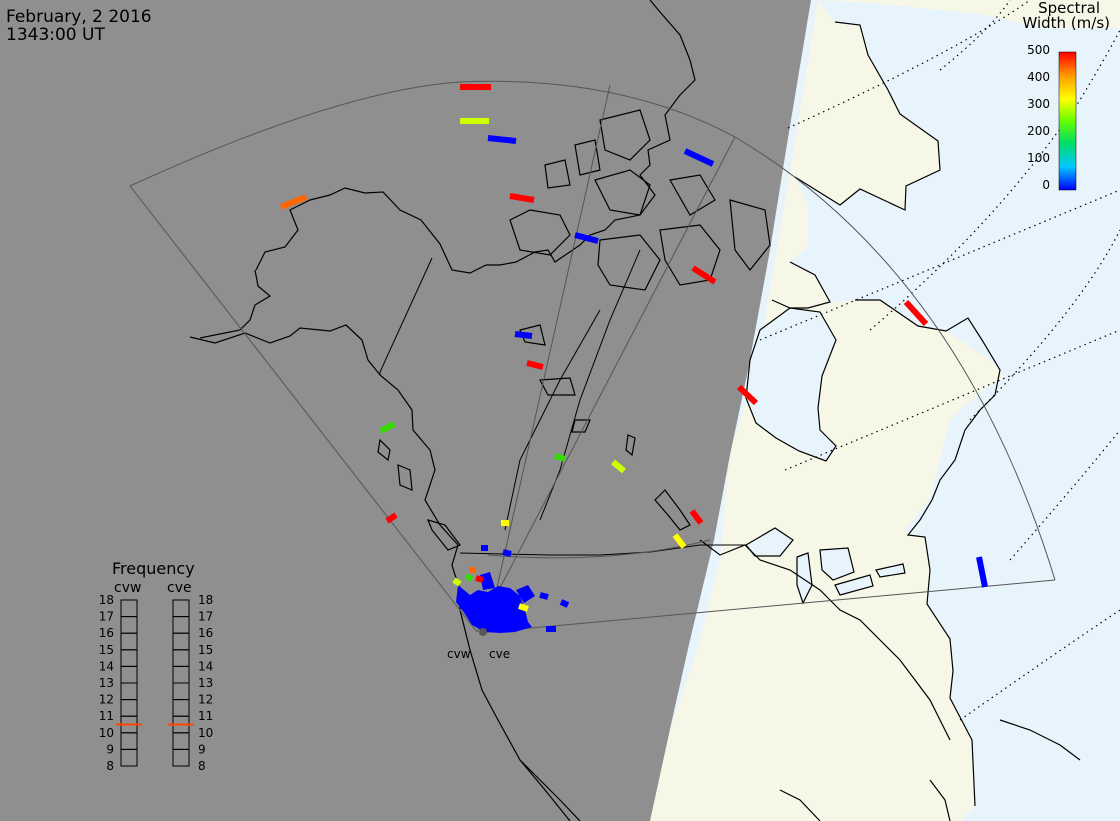 This screenshot has height=821, width=1120. Describe the element at coordinates (771, 606) in the screenshot. I see `fov-cve-bottom` at that location.